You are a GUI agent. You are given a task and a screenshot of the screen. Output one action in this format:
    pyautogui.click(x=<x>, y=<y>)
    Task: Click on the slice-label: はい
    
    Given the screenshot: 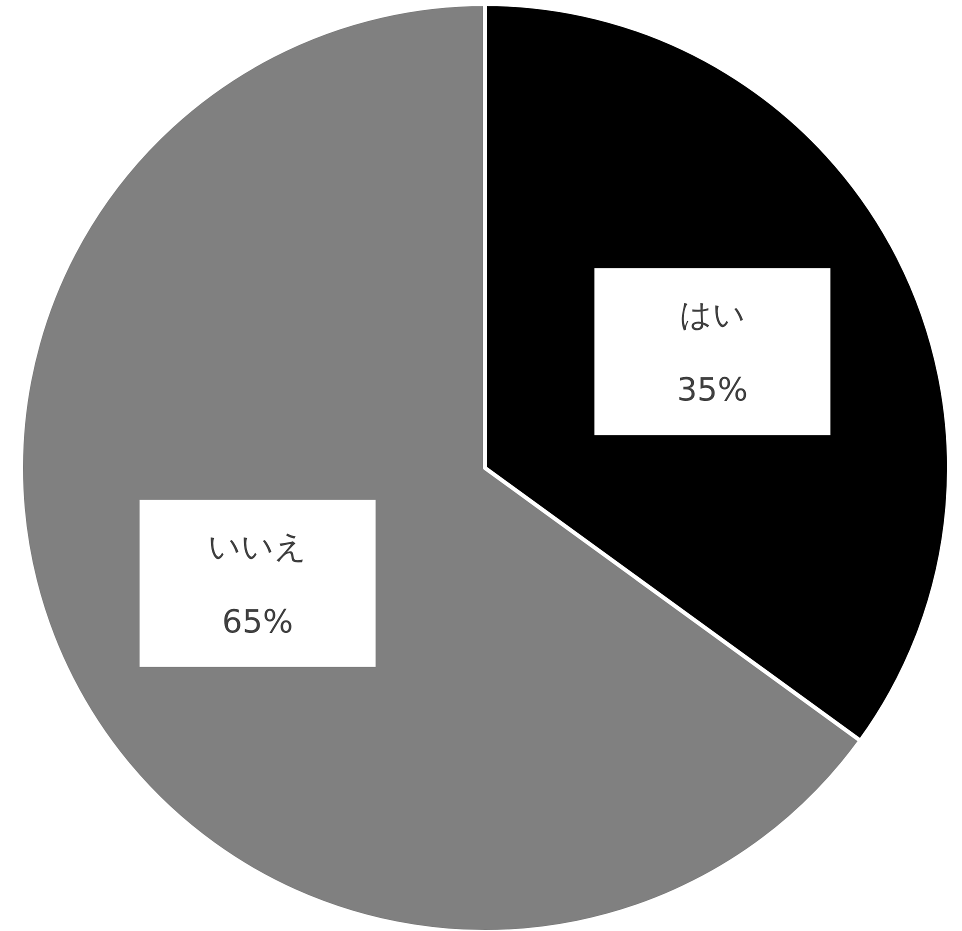 What is the action you would take?
    pyautogui.click(x=712, y=315)
    